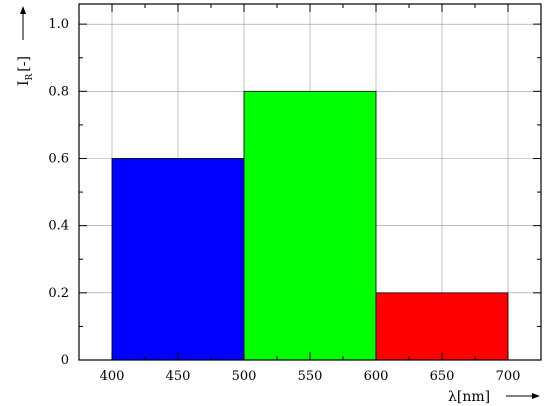  I want to click on x-tick-label: 450, so click(178, 376).